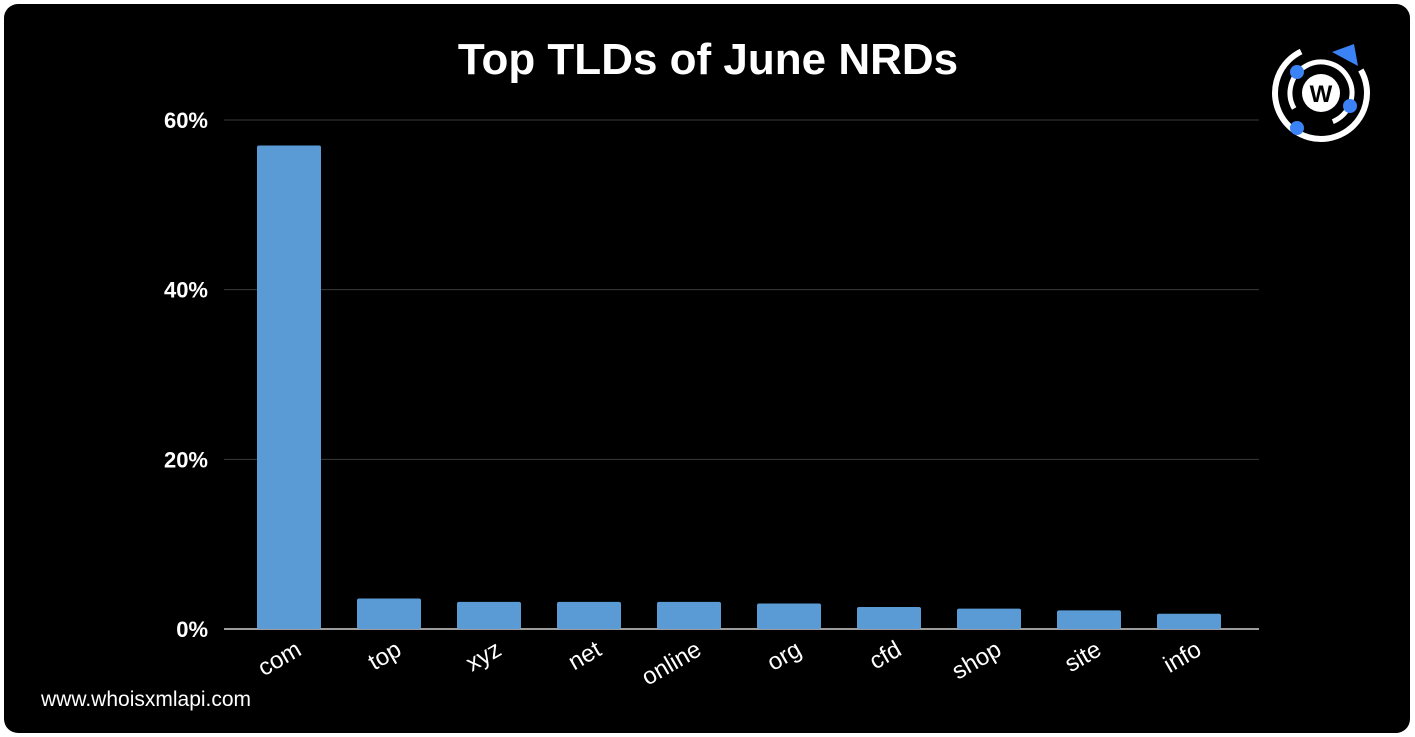  What do you see at coordinates (784, 656) in the screenshot?
I see `x-tick-label: org` at bounding box center [784, 656].